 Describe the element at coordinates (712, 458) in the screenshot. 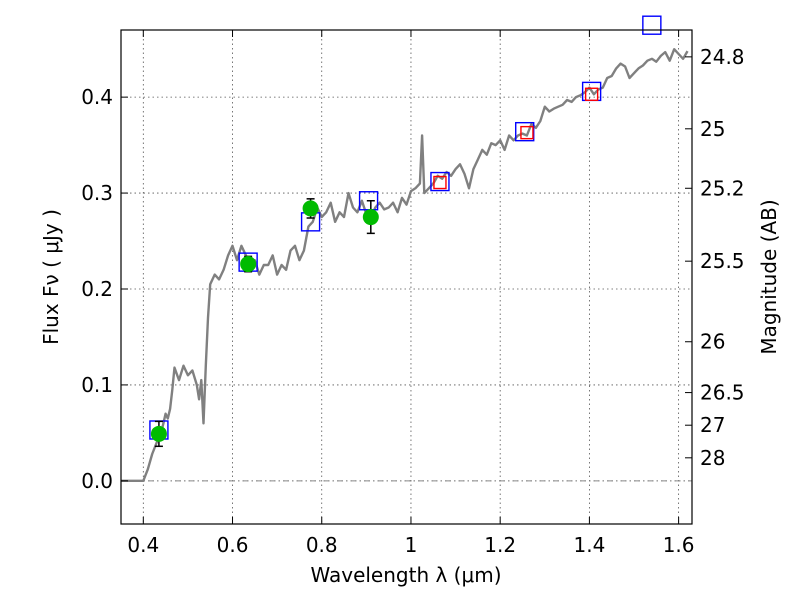

I see `mag-tick-label: 28` at that location.